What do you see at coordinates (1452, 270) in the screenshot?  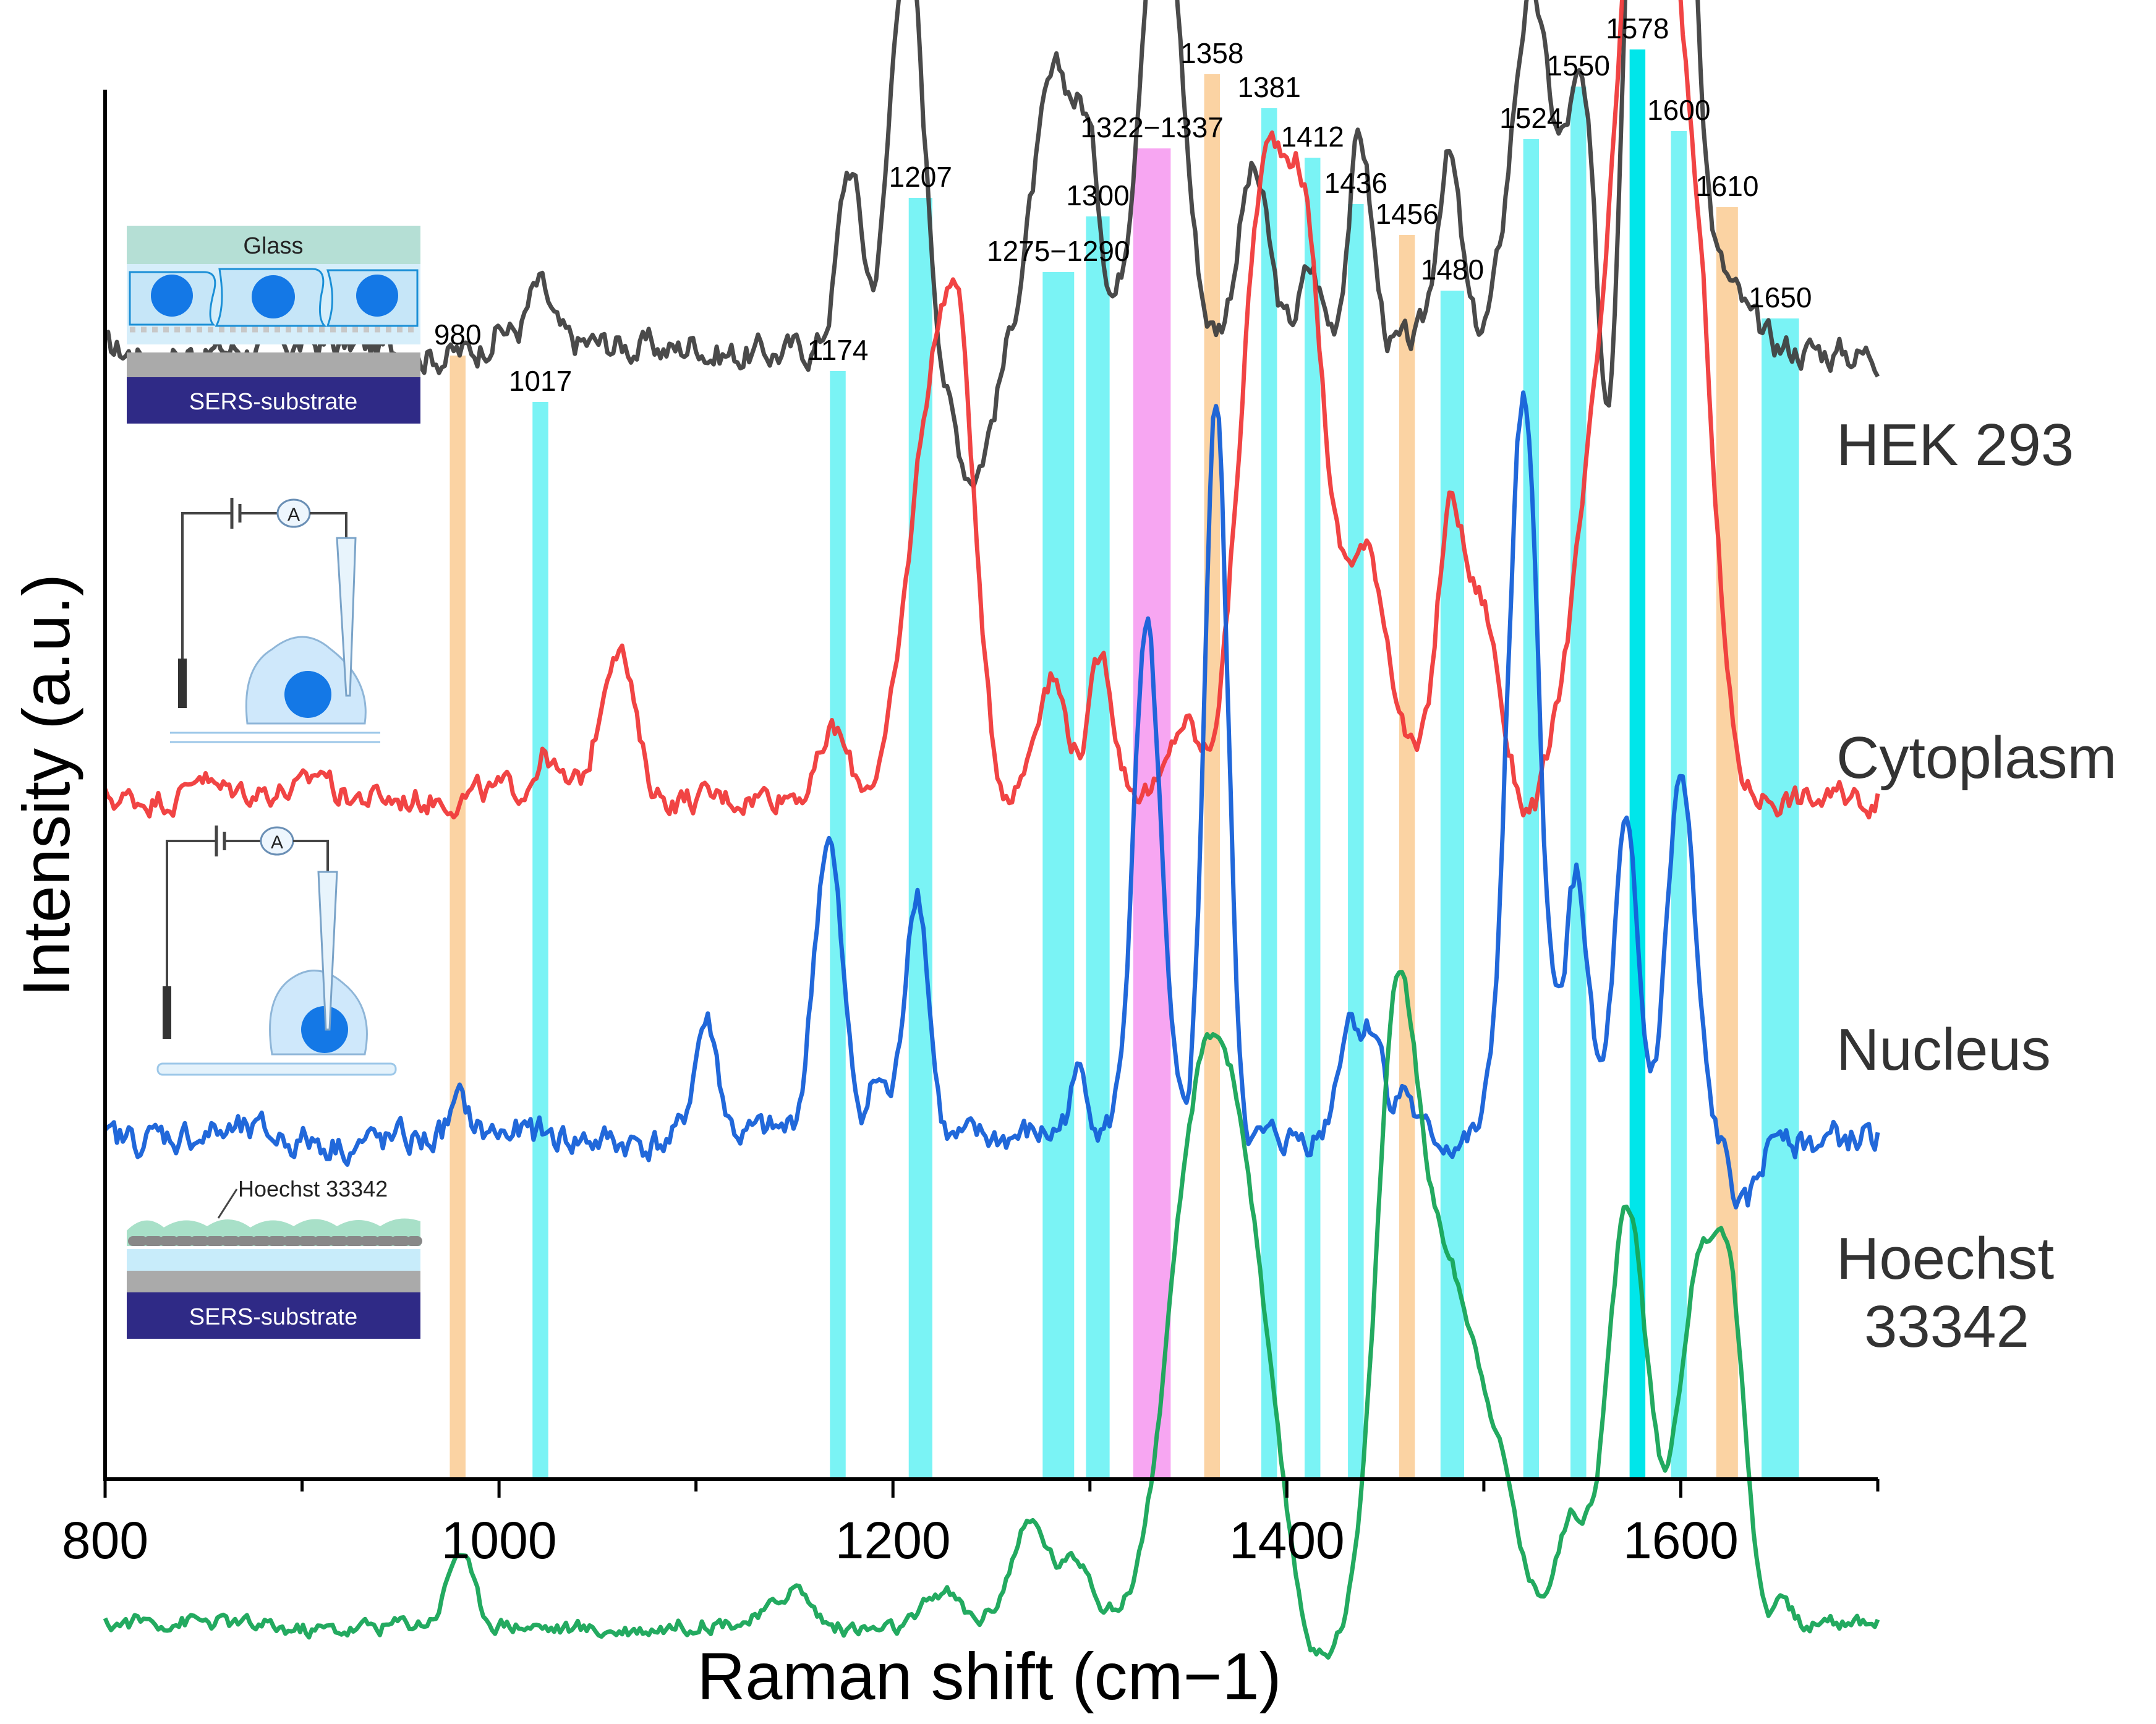 I see `band-label: 1480` at bounding box center [1452, 270].